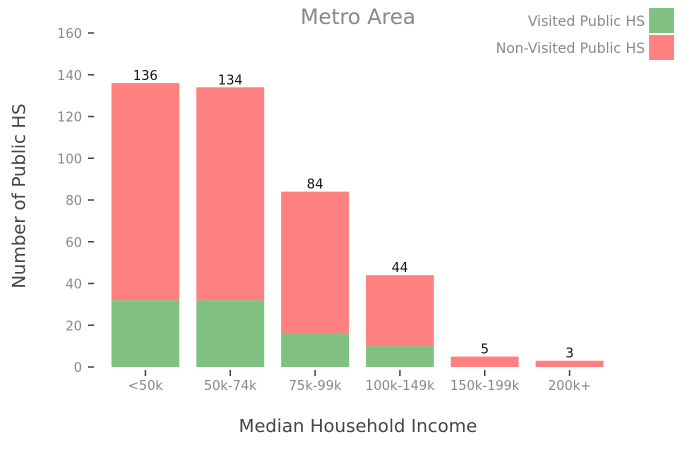  What do you see at coordinates (145, 76) in the screenshot?
I see `bar-total-label: 136` at bounding box center [145, 76].